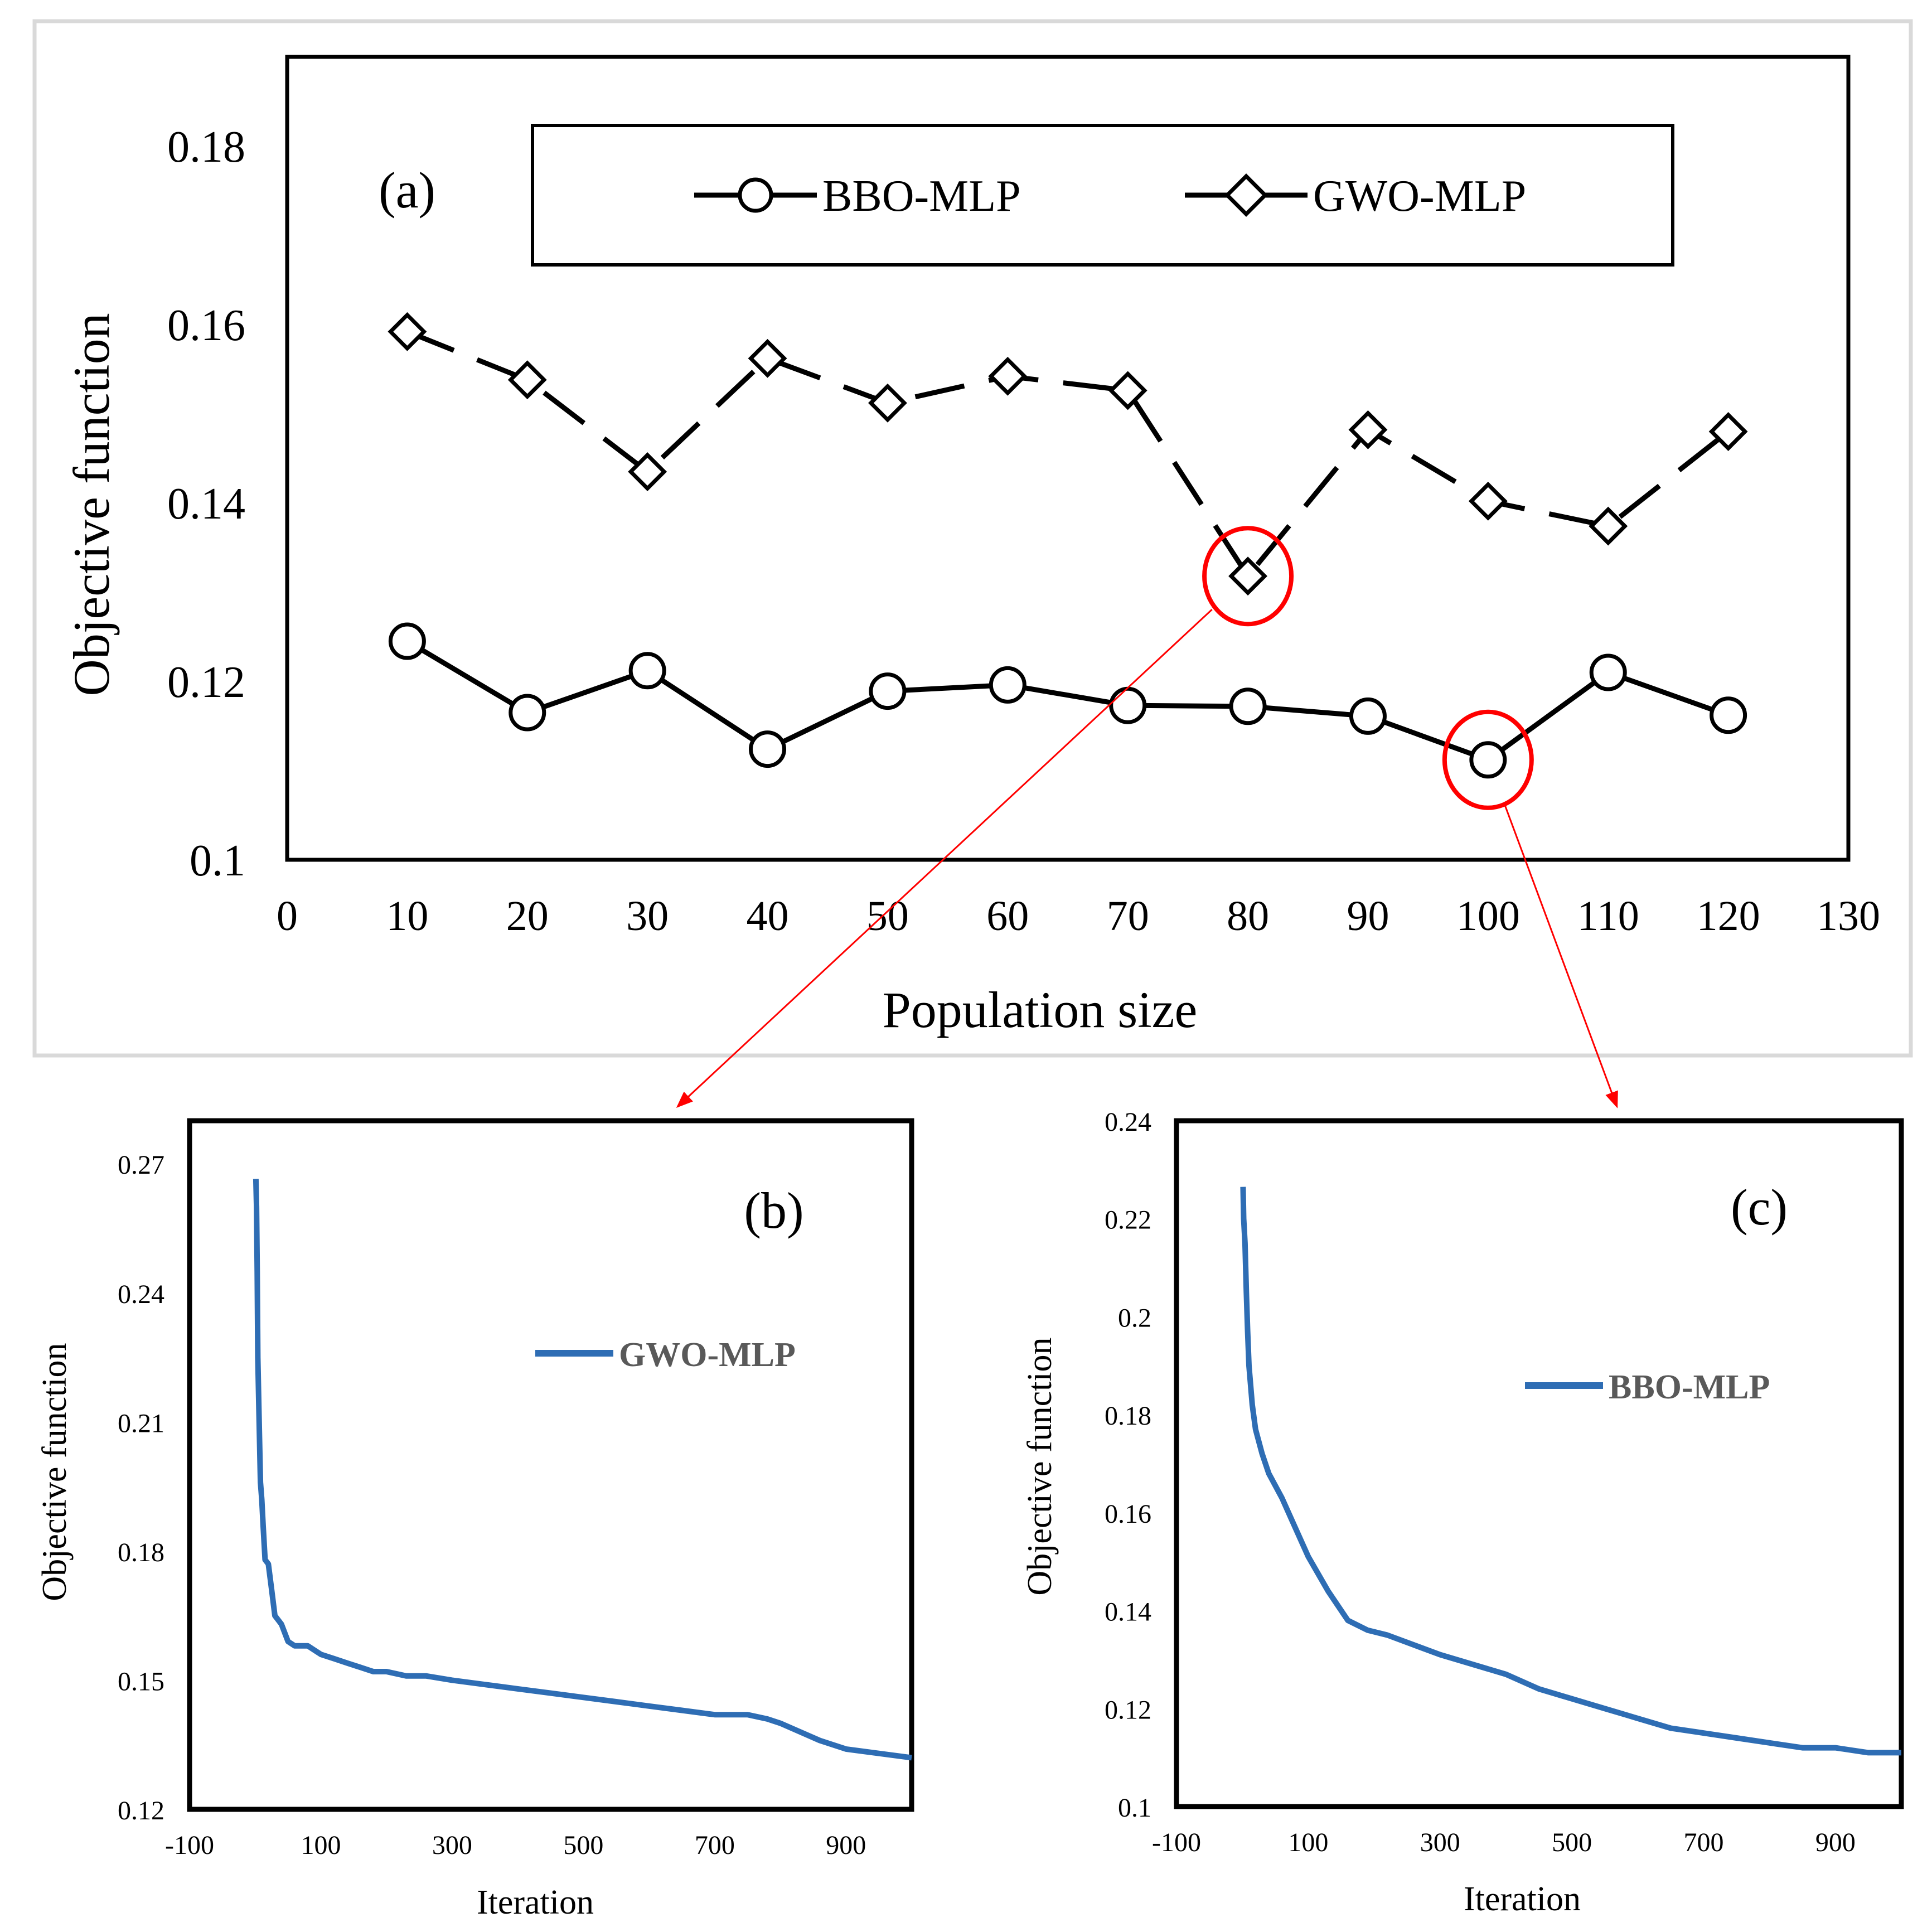  What do you see at coordinates (1608, 916) in the screenshot?
I see `x-tick-label-a: 110` at bounding box center [1608, 916].